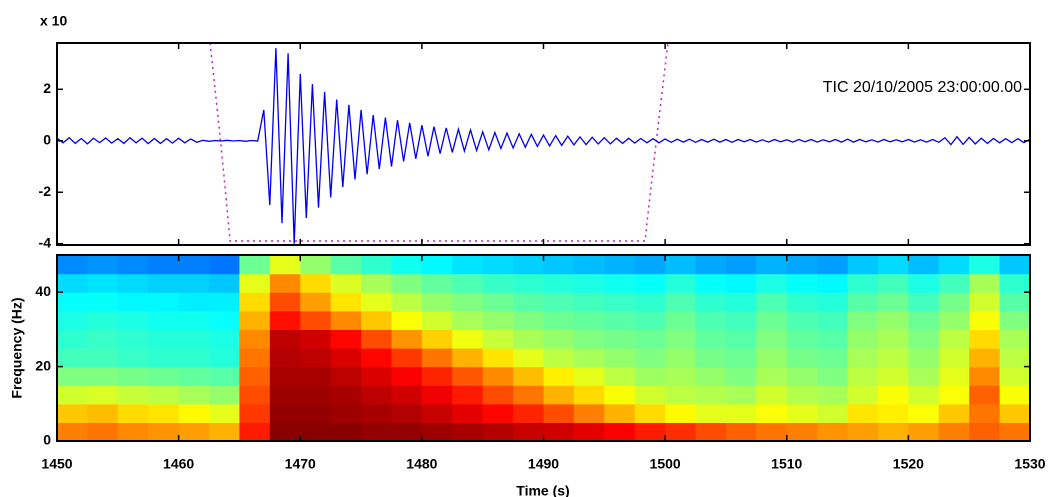 The height and width of the screenshot is (497, 1050). What do you see at coordinates (665, 464) in the screenshot?
I see `x-tick-label: 1500` at bounding box center [665, 464].